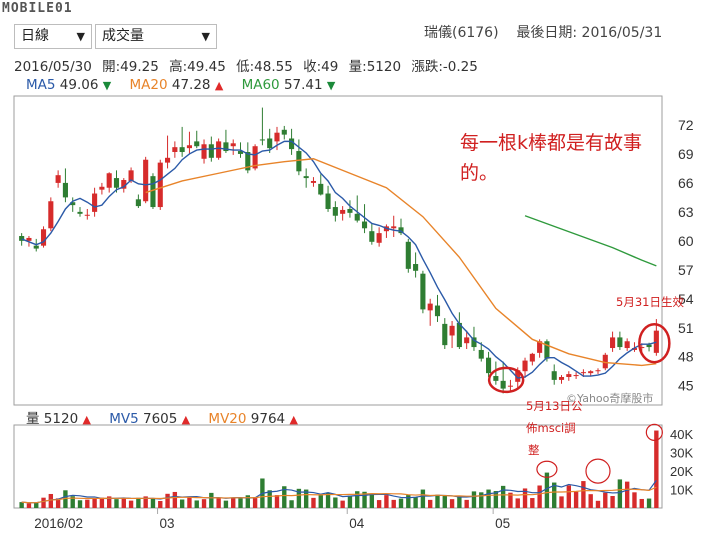 The image size is (720, 549). What do you see at coordinates (33, 419) in the screenshot?
I see `vol-label: 量` at bounding box center [33, 419].